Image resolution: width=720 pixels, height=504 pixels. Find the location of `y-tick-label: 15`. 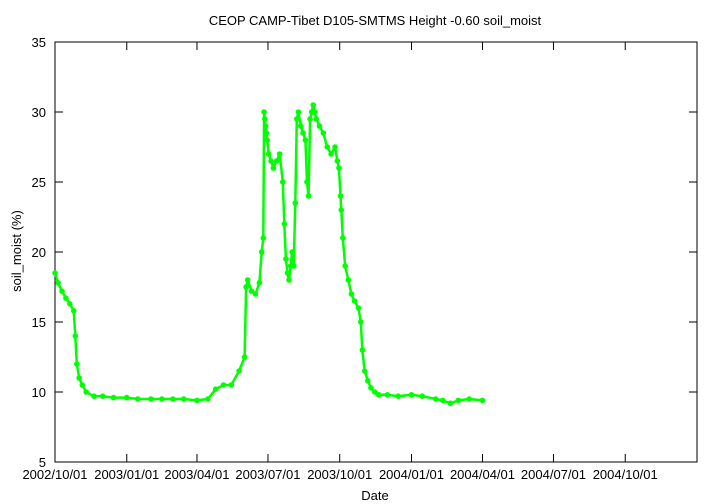

y-tick-label: 15 is located at coordinates (39, 322).